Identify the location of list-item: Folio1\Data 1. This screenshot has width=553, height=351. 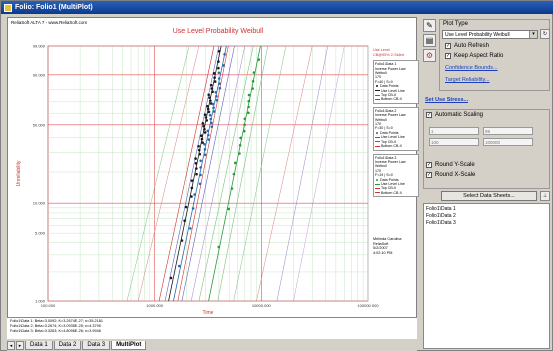
(441, 209).